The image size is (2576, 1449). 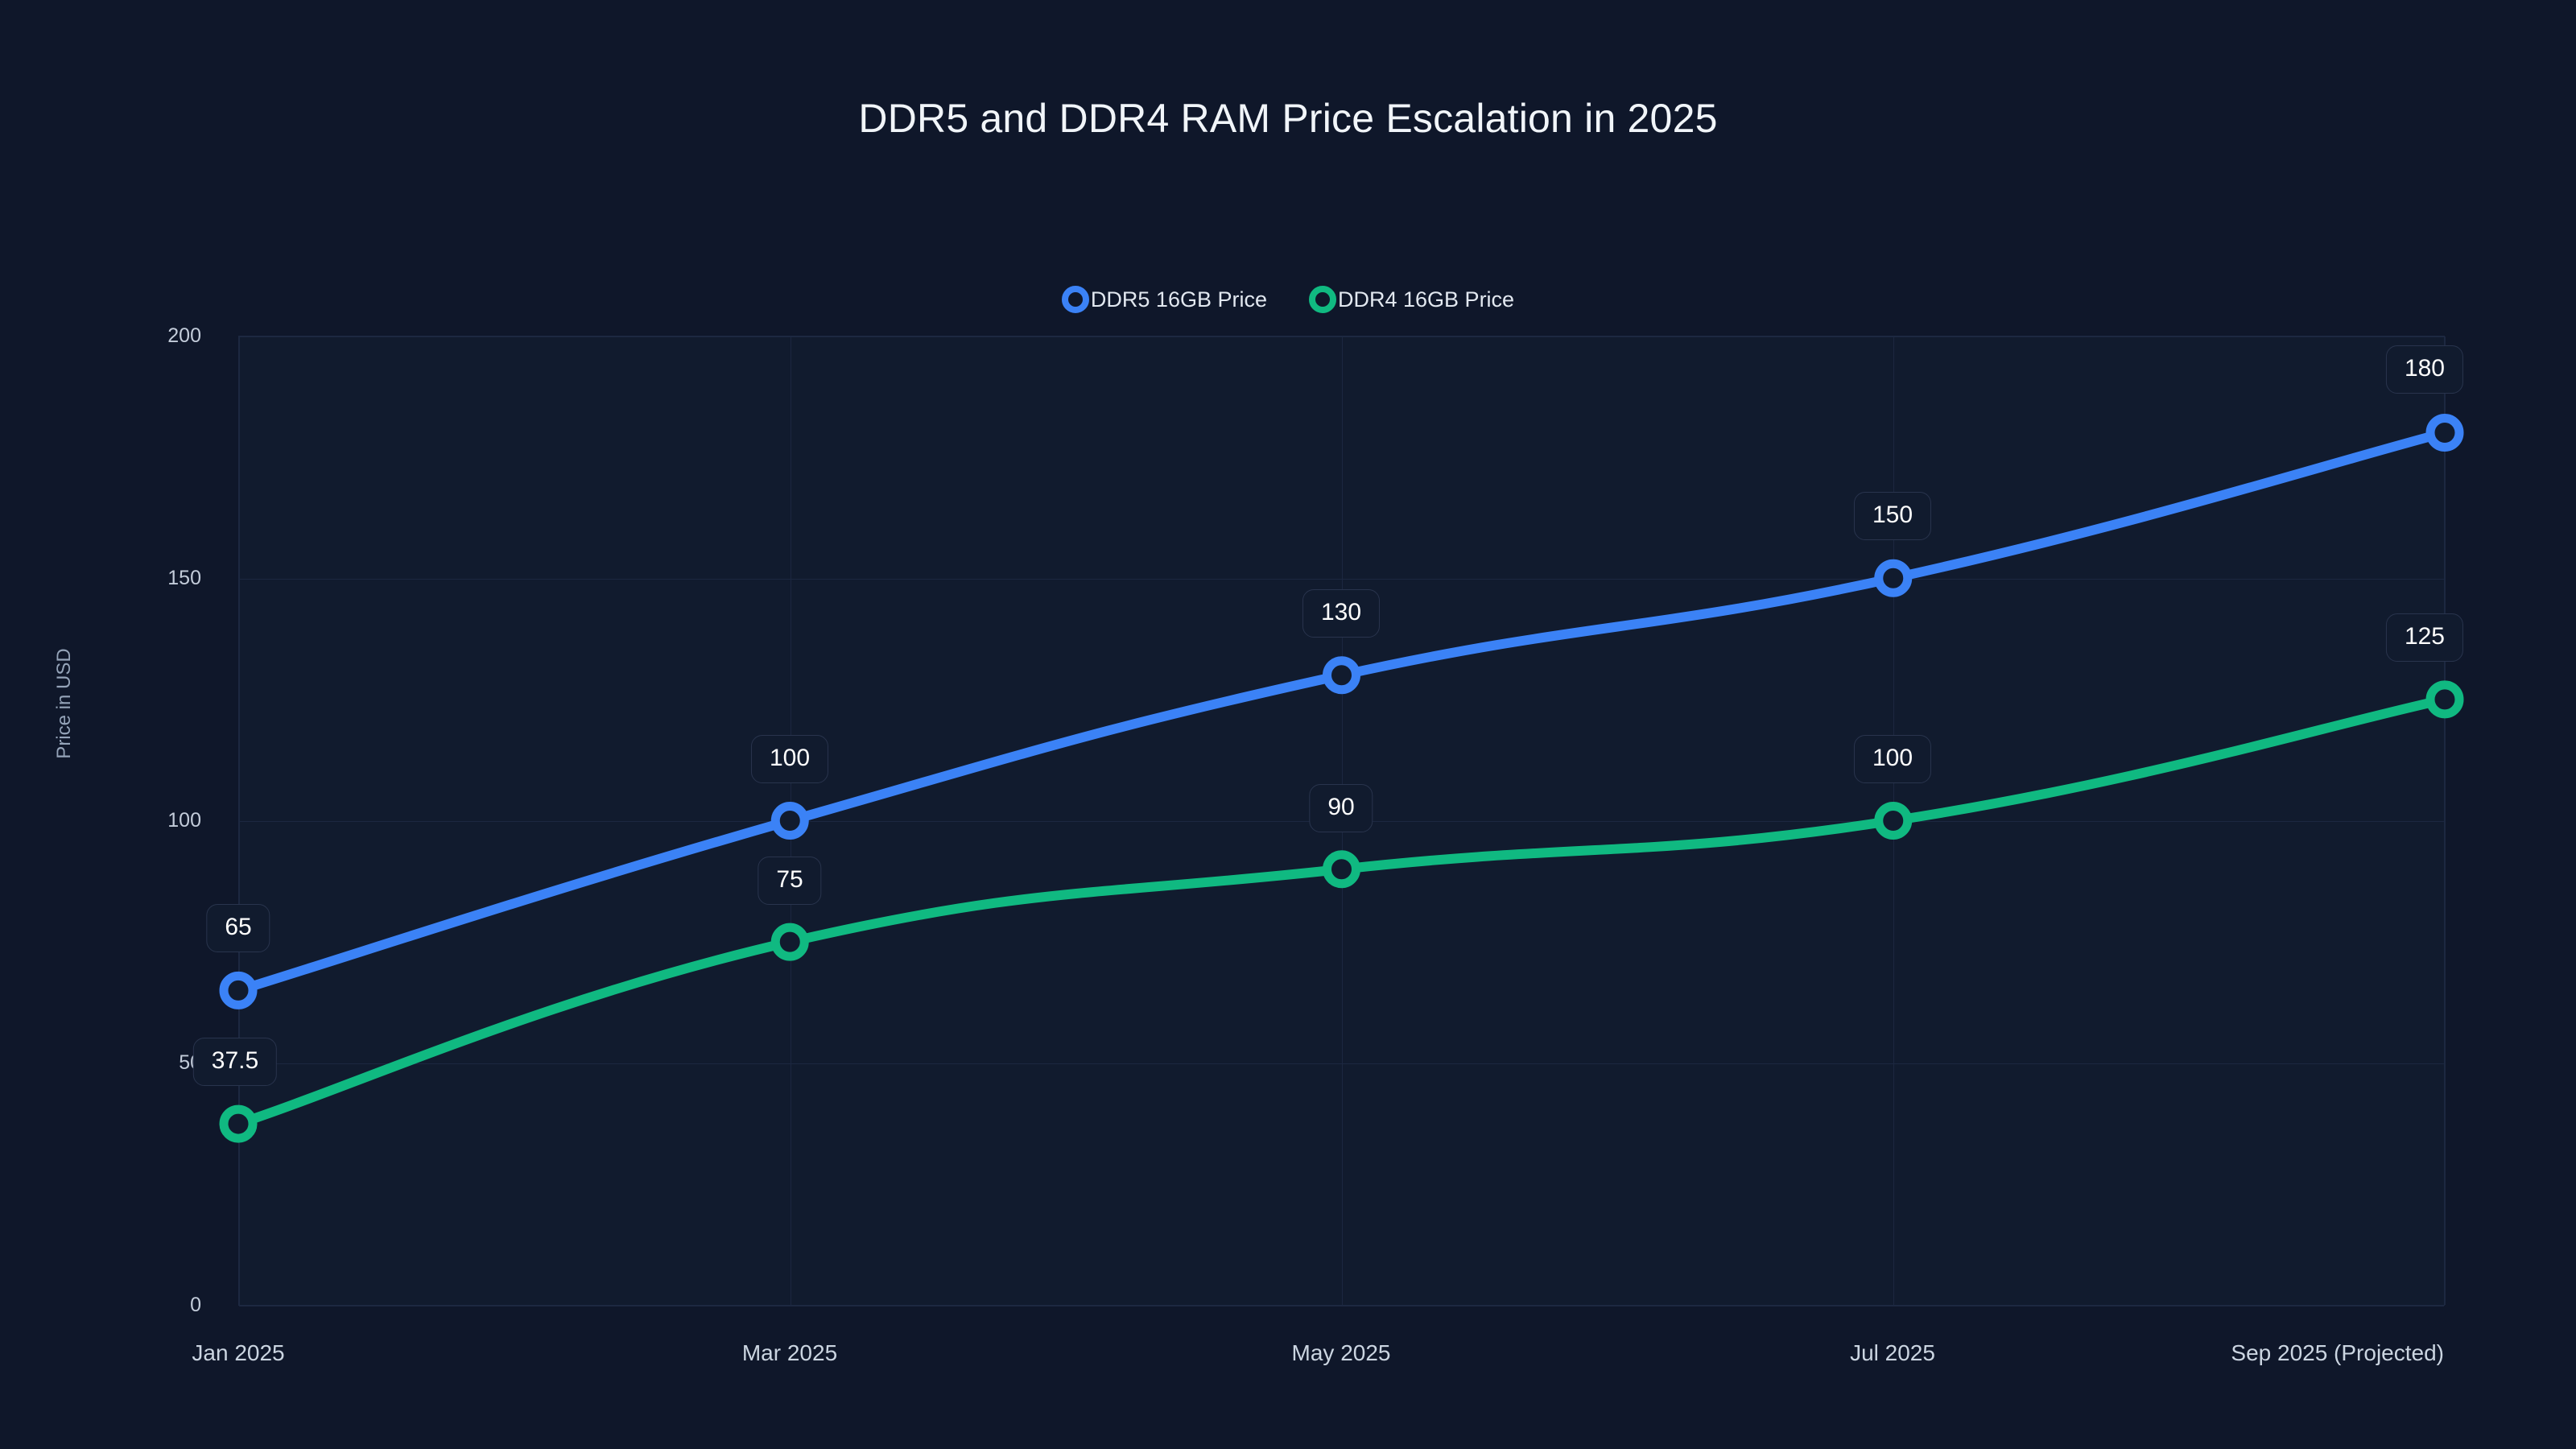 I want to click on legend-item-label: DDR5 16GB Price, so click(x=1178, y=299).